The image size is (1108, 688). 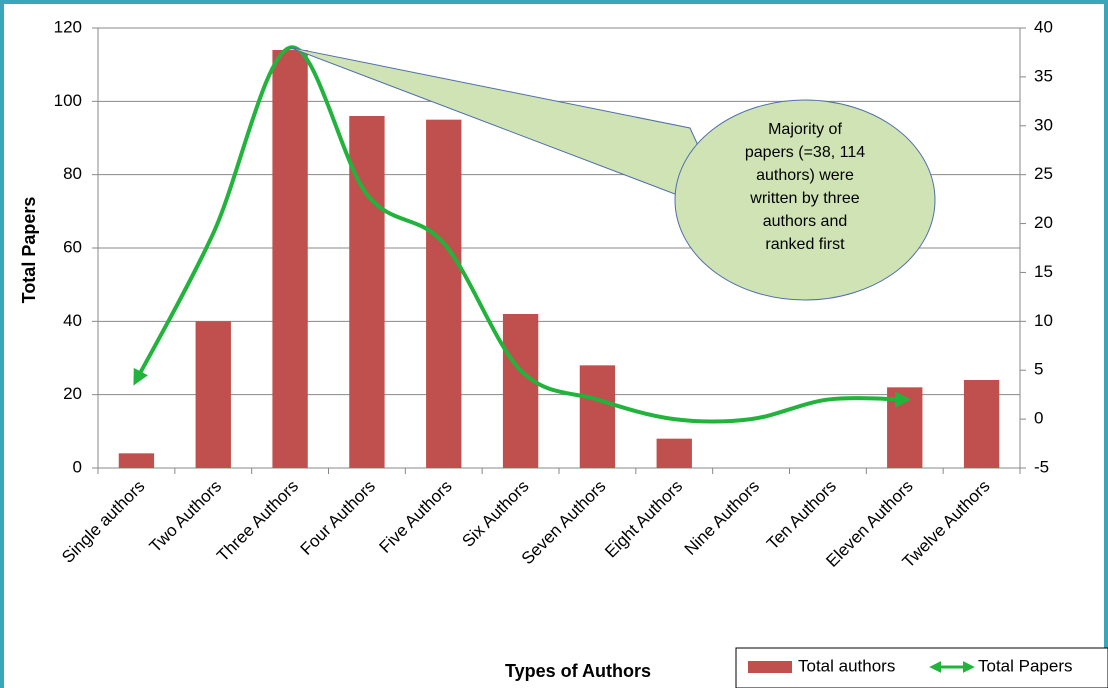 I want to click on y-tick-label: 60, so click(x=72, y=246).